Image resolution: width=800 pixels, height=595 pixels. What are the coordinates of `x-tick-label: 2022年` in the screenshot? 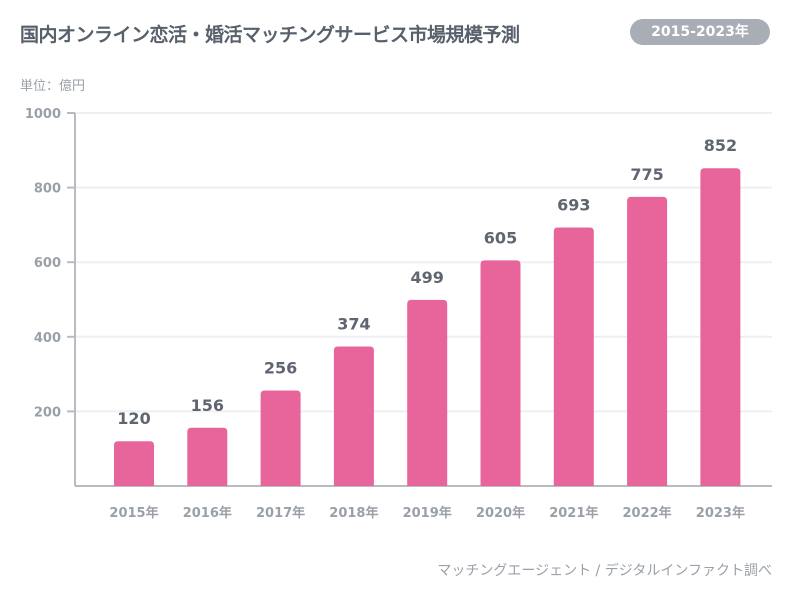 It's located at (647, 513).